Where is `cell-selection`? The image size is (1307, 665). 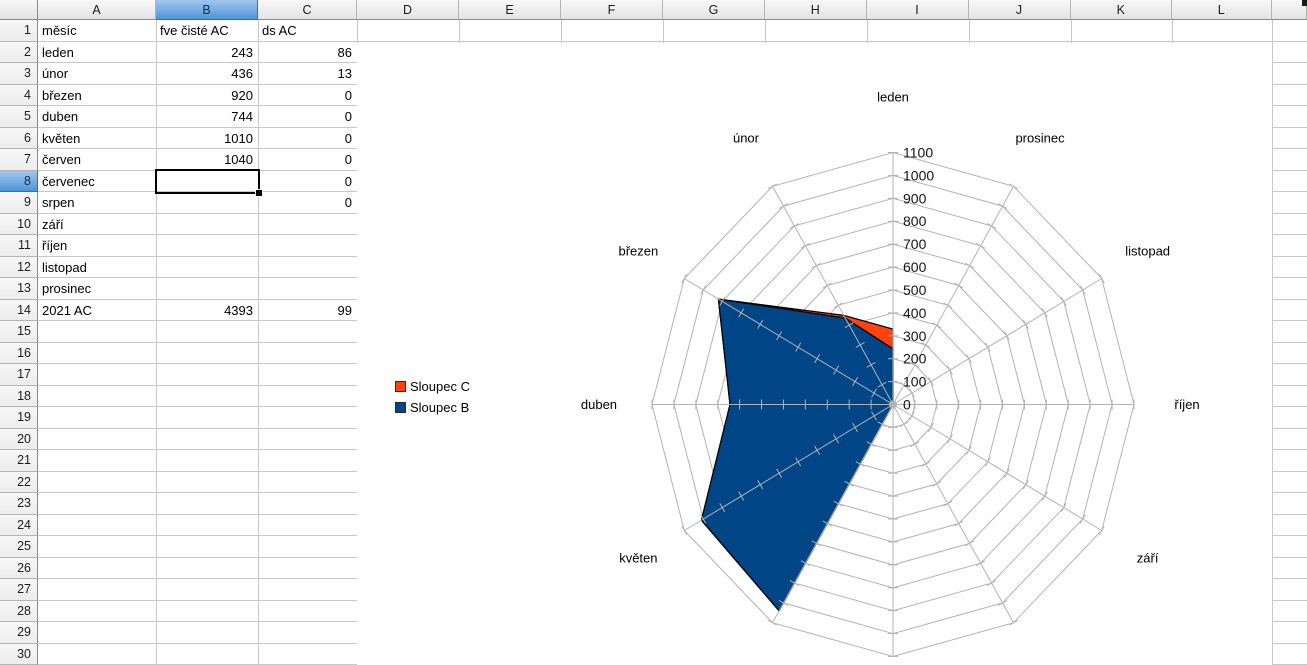
cell-selection is located at coordinates (208, 183).